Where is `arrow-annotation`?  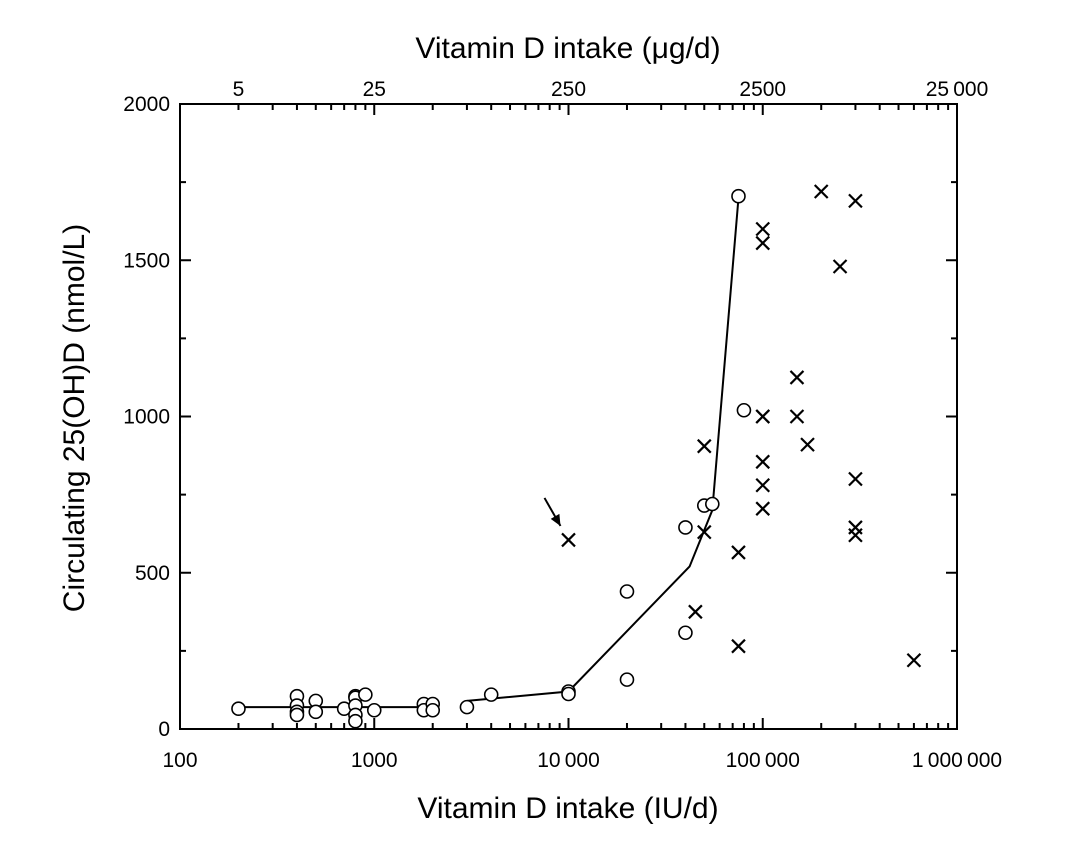
arrow-annotation is located at coordinates (552, 512).